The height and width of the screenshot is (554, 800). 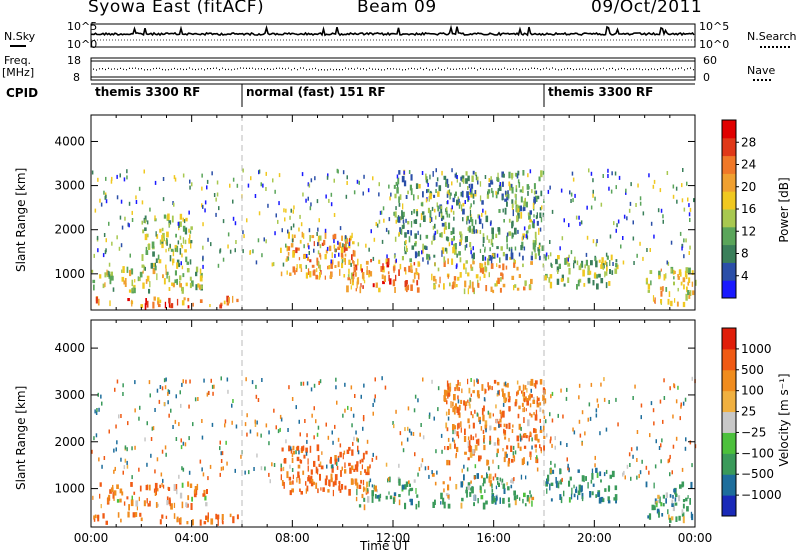 What do you see at coordinates (393, 538) in the screenshot?
I see `x-tick-label: 12:00` at bounding box center [393, 538].